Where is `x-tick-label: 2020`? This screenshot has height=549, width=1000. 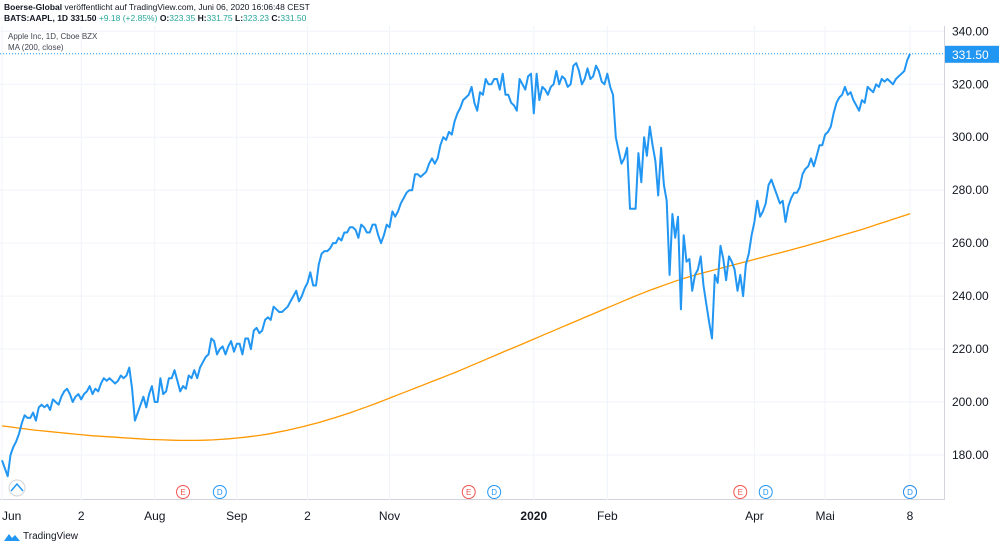 x-tick-label: 2020 is located at coordinates (533, 516).